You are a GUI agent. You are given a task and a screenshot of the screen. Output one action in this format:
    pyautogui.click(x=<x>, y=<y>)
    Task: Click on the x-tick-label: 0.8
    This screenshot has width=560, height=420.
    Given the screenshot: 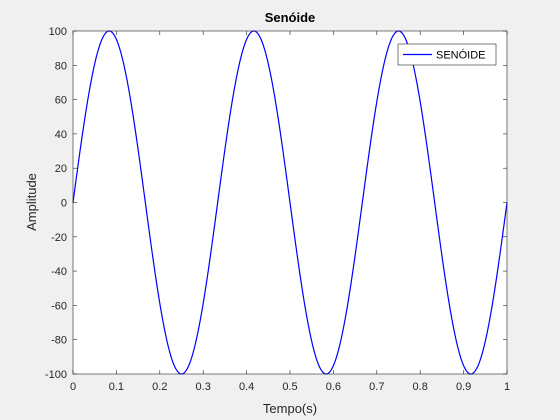 What is the action you would take?
    pyautogui.click(x=420, y=387)
    